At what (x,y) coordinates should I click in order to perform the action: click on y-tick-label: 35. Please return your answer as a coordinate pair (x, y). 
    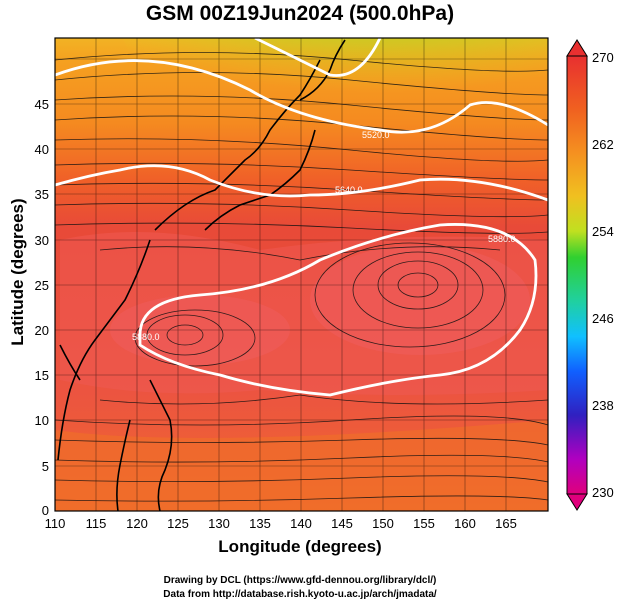
    Looking at the image, I should click on (42, 194).